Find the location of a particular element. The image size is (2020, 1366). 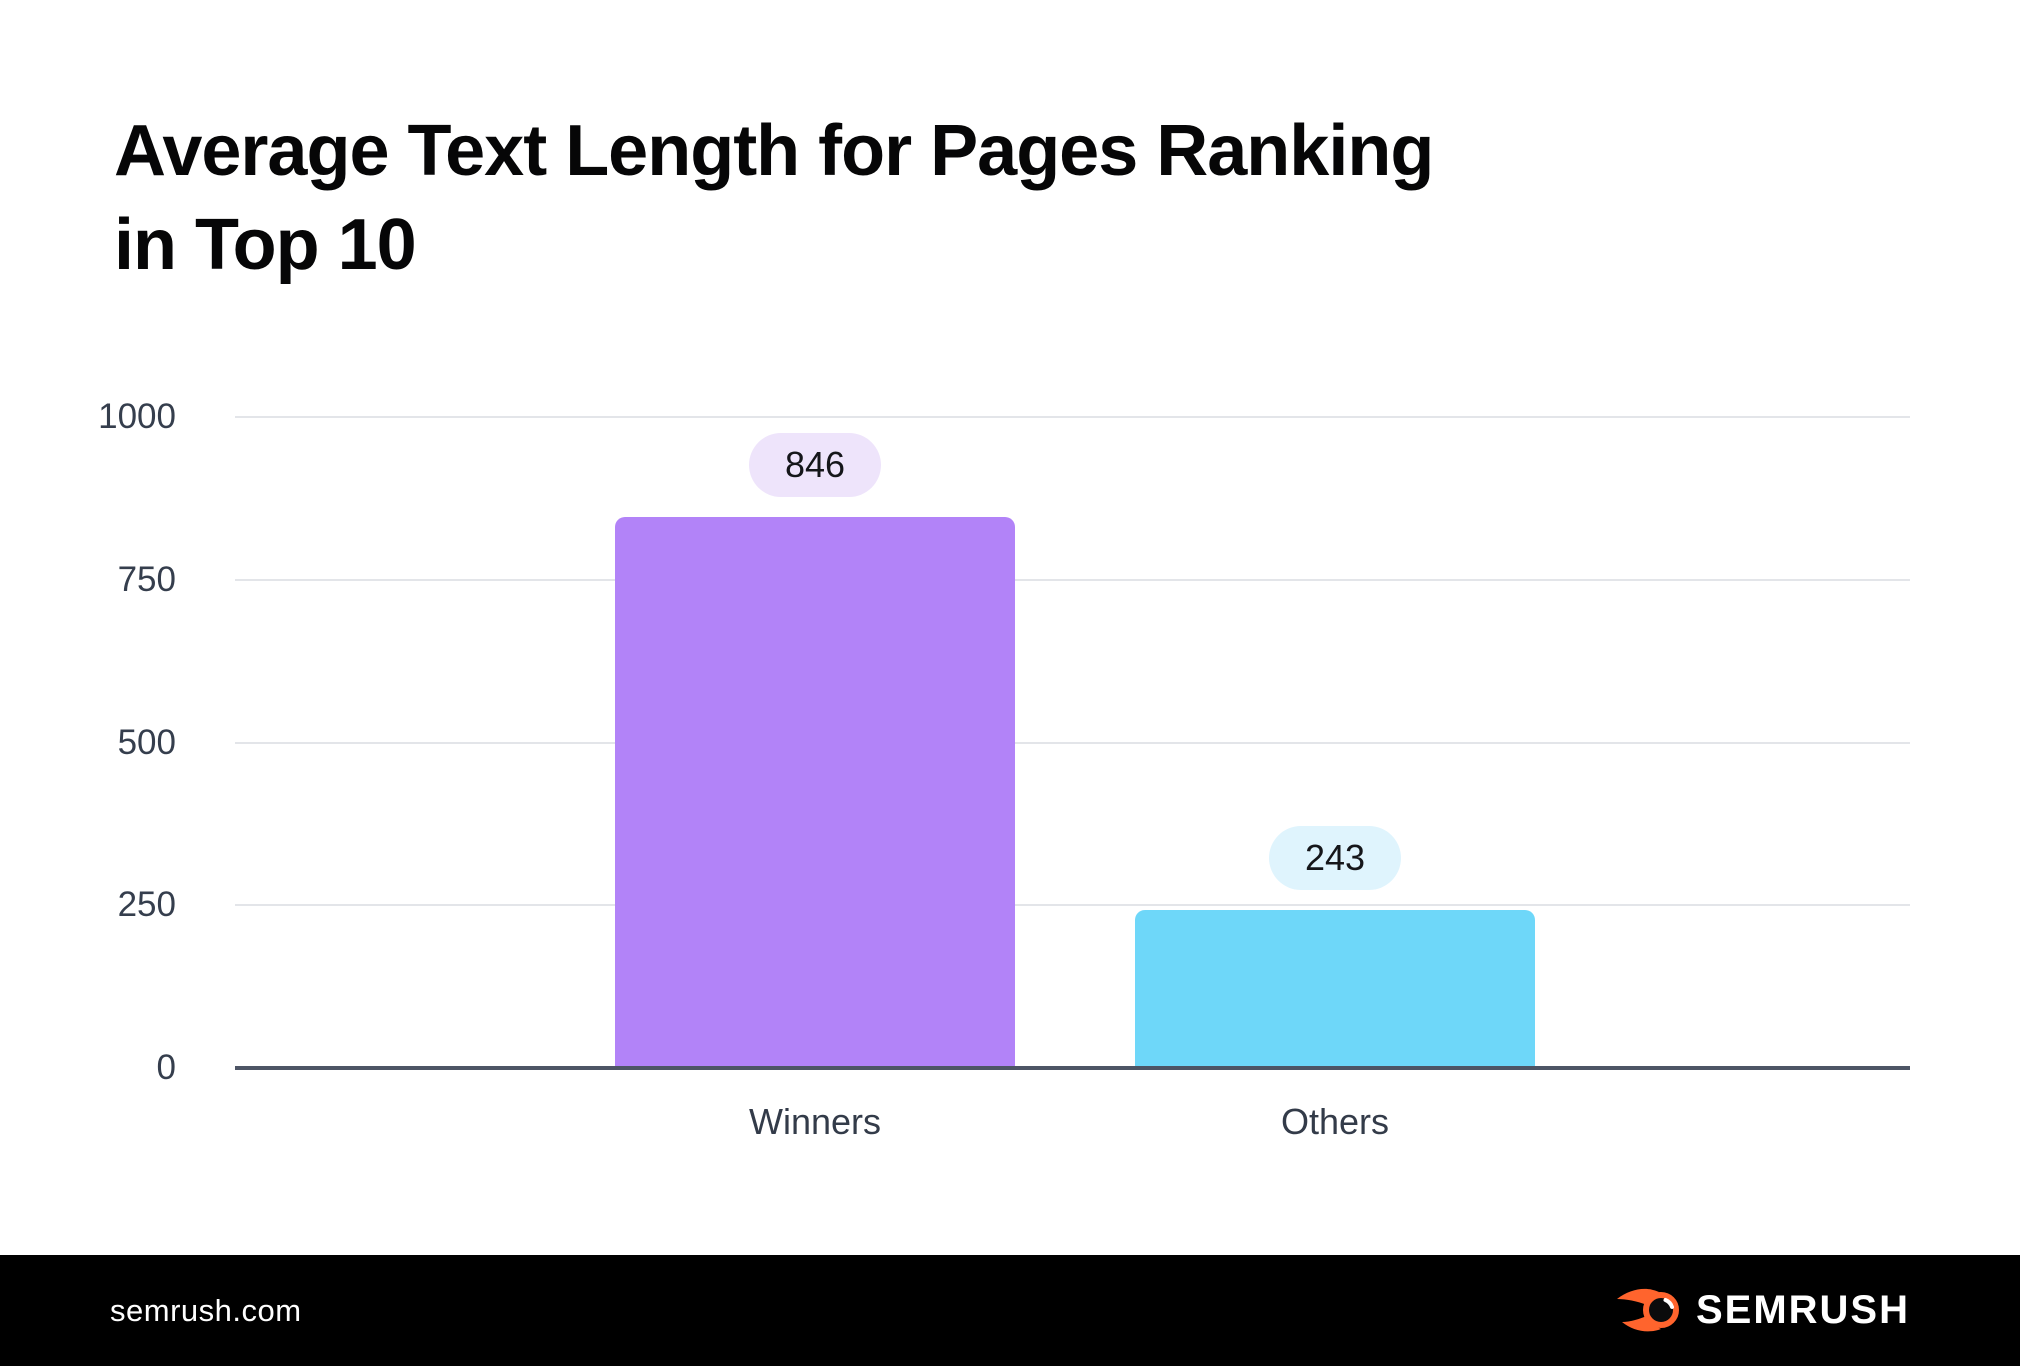

x-axis-label-winners: Winners is located at coordinates (815, 1121).